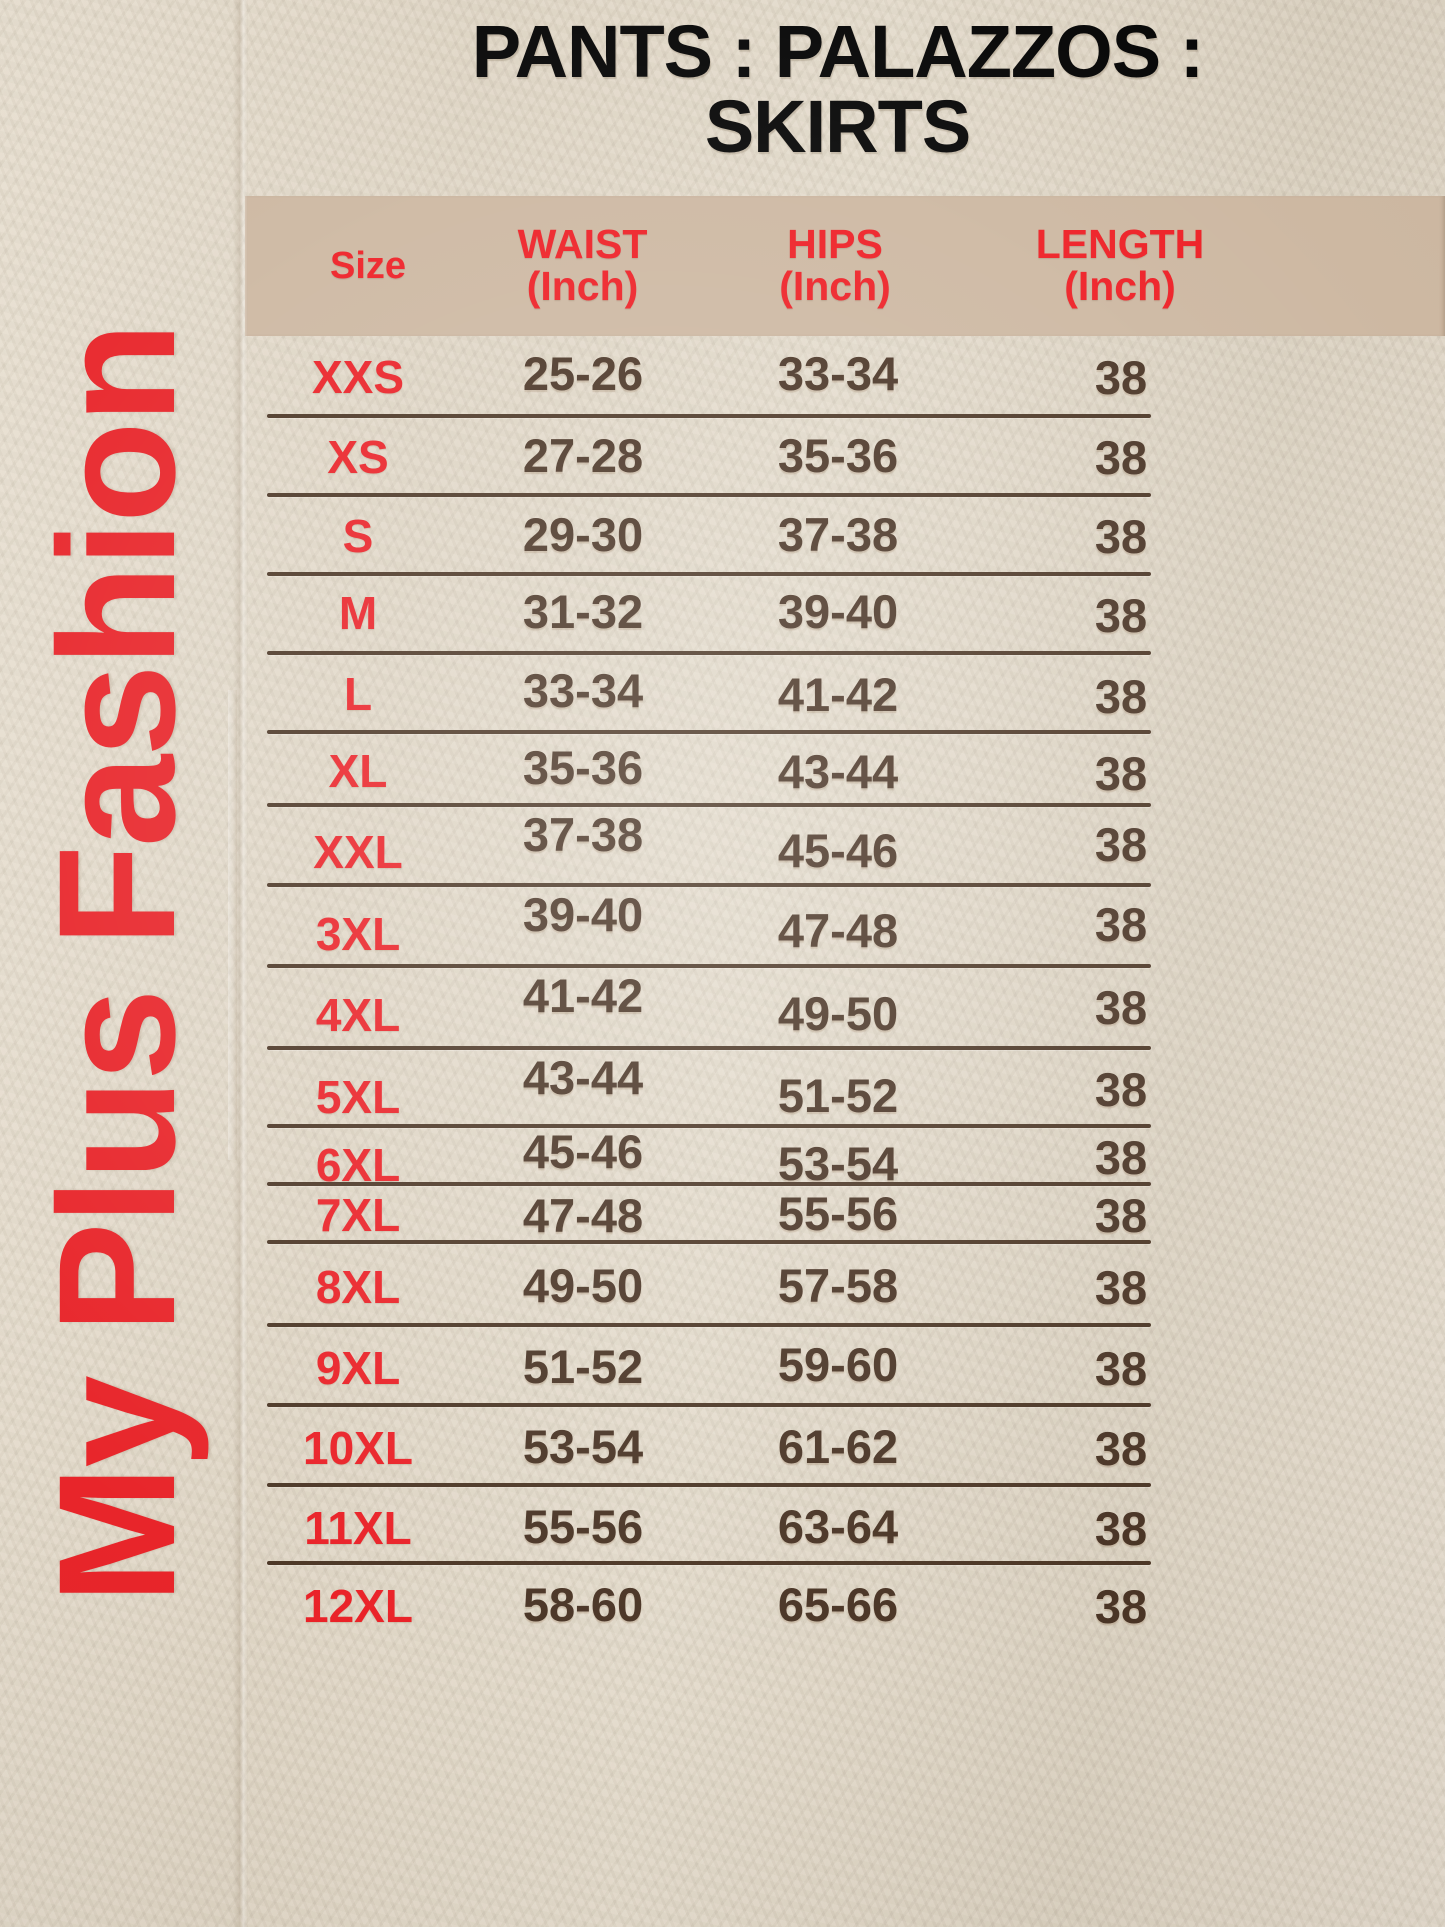  What do you see at coordinates (698, 1447) in the screenshot?
I see `table-row: 10XL 53-54 61-62 38` at bounding box center [698, 1447].